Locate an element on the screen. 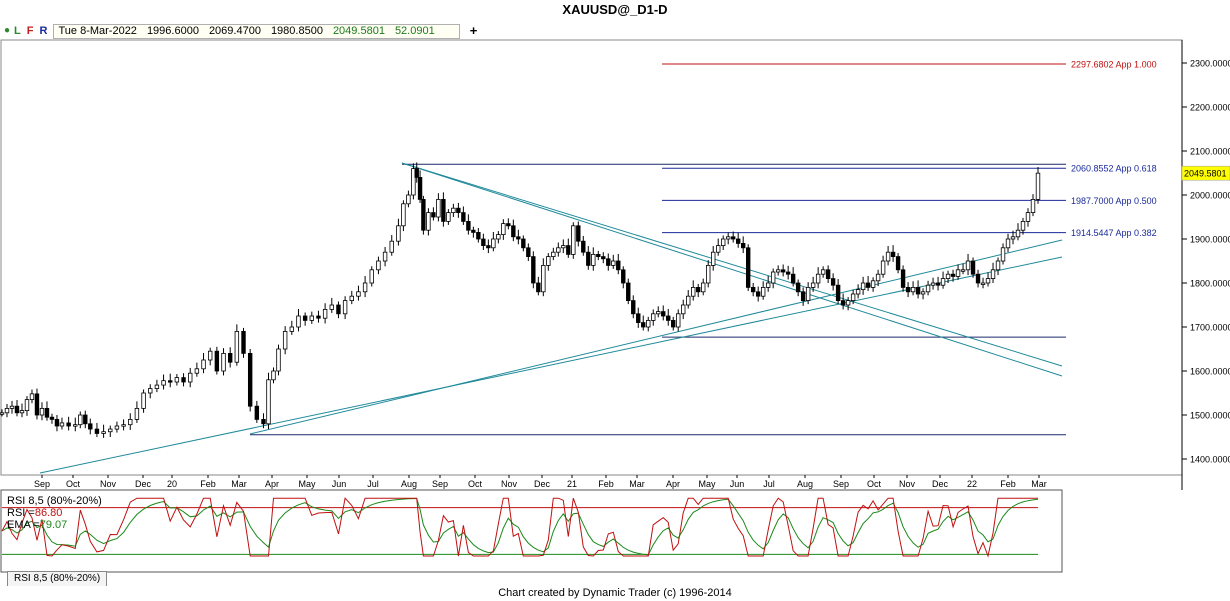 This screenshot has height=601, width=1230. ohlc-low: 1980.8500 is located at coordinates (296, 30).